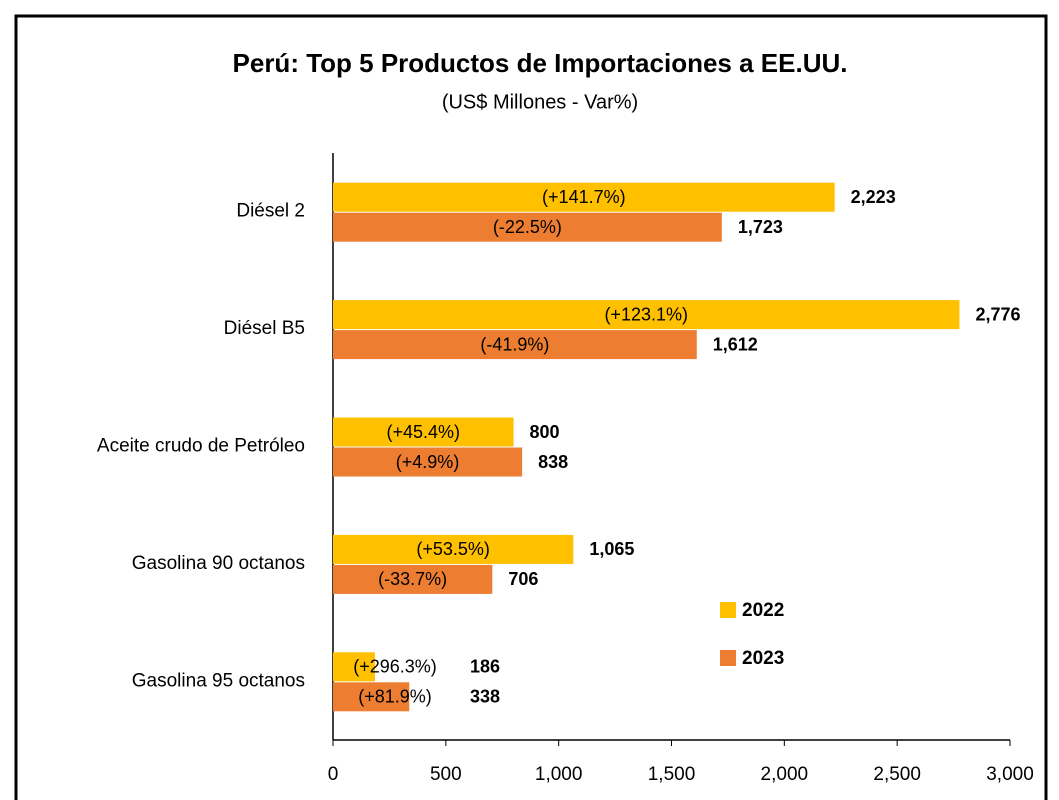 The image size is (1059, 800). Describe the element at coordinates (218, 563) in the screenshot. I see `y-tick-label: Gasolina 90 octanos` at that location.